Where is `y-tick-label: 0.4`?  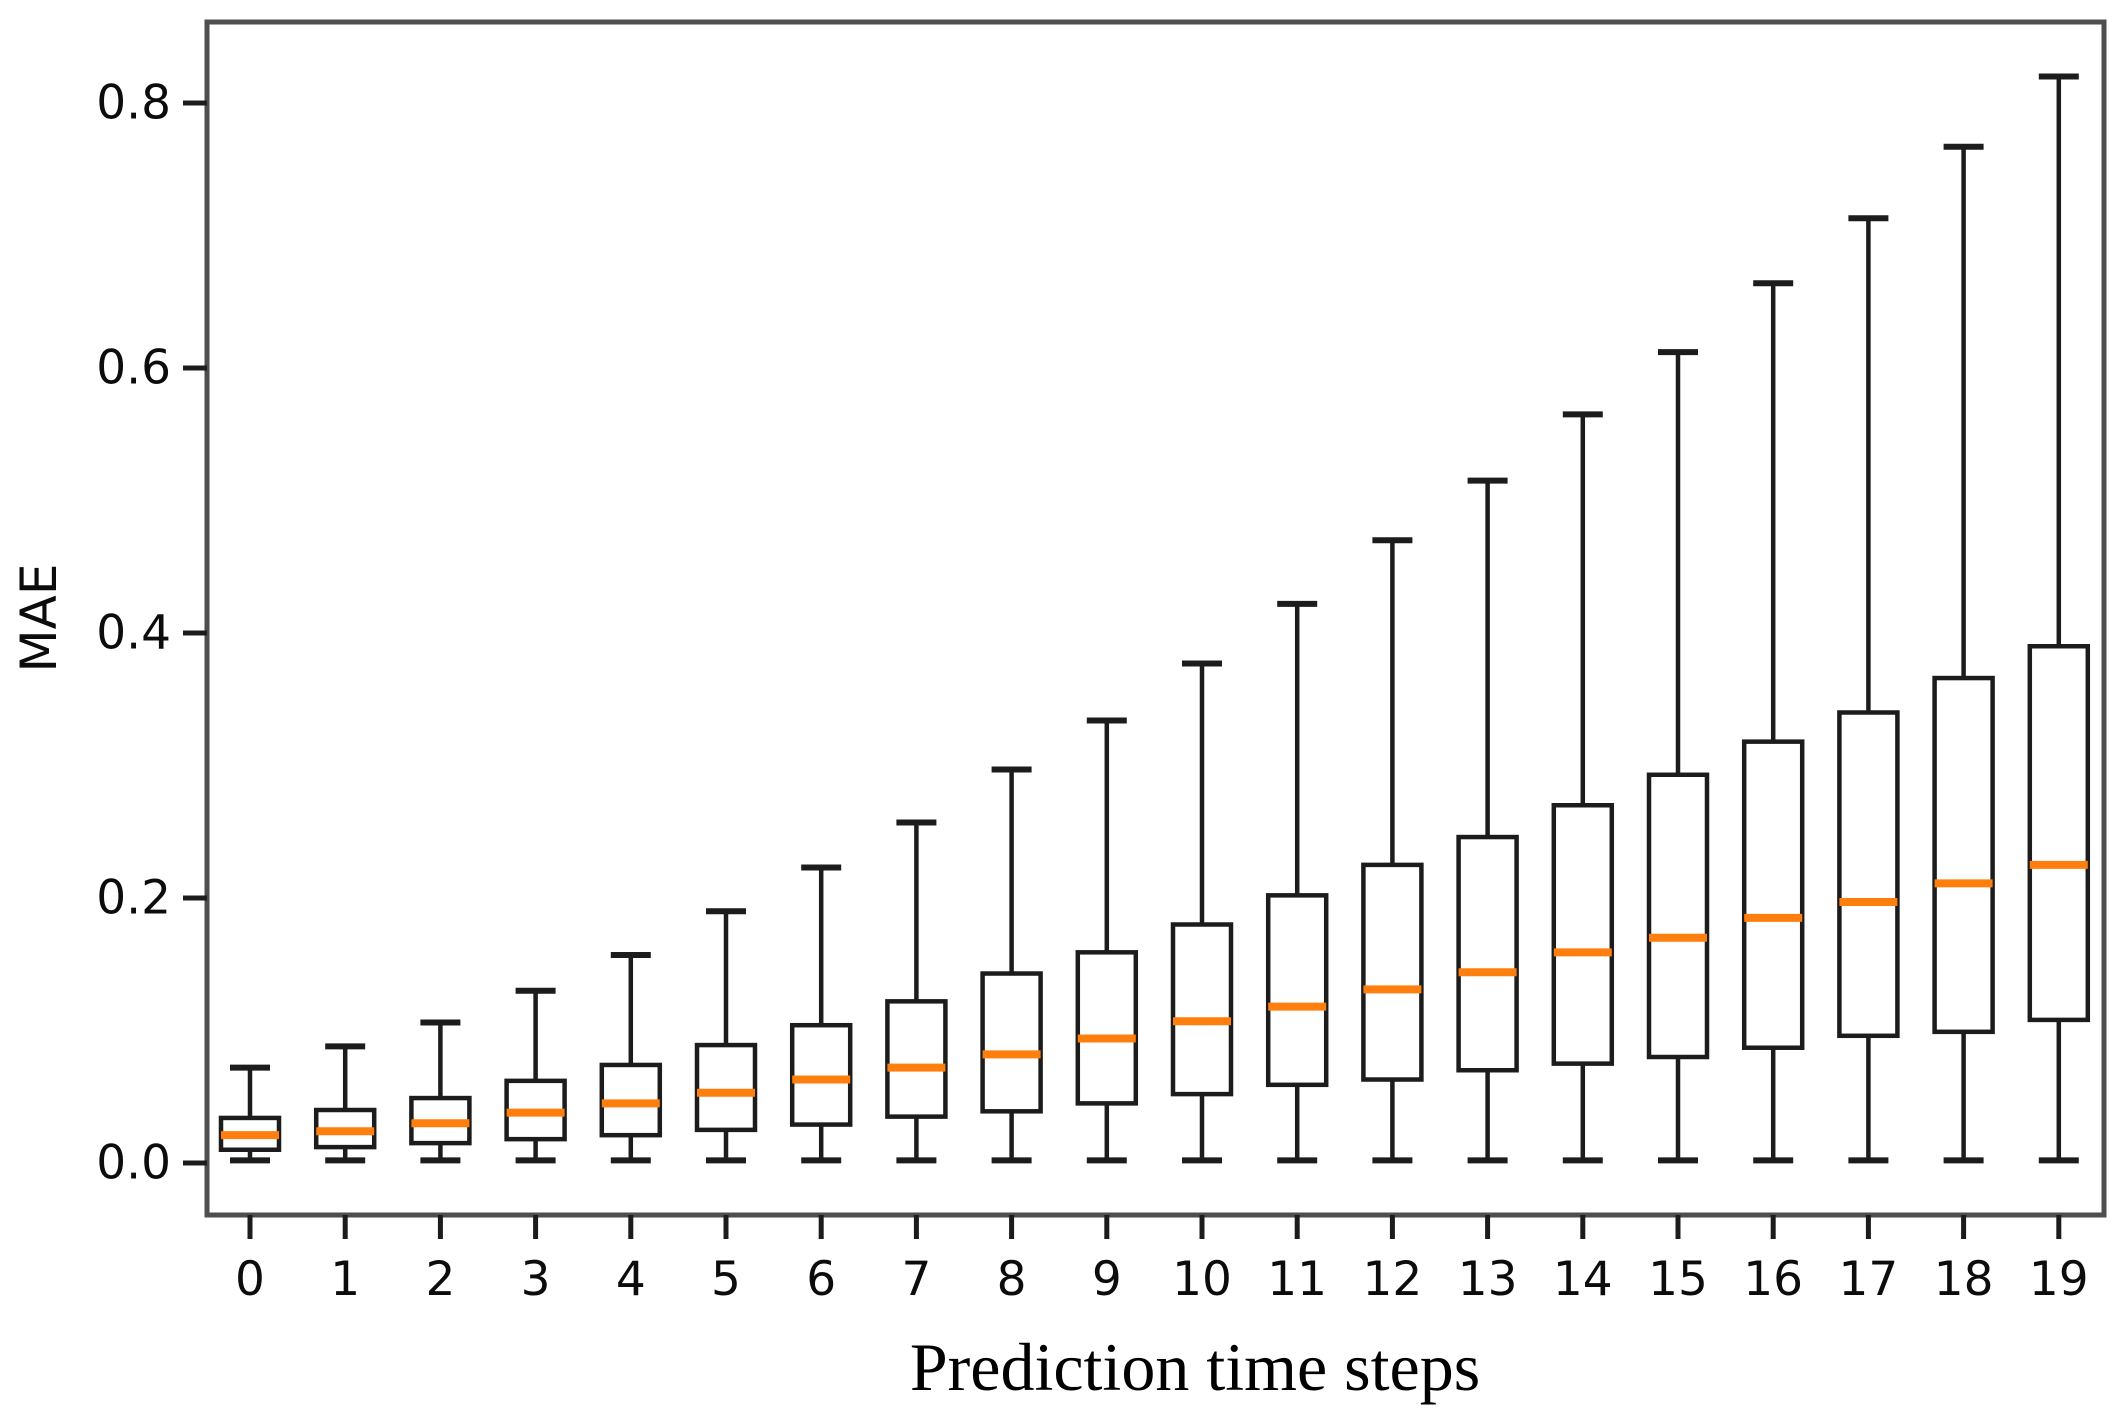 y-tick-label: 0.4 is located at coordinates (133, 633).